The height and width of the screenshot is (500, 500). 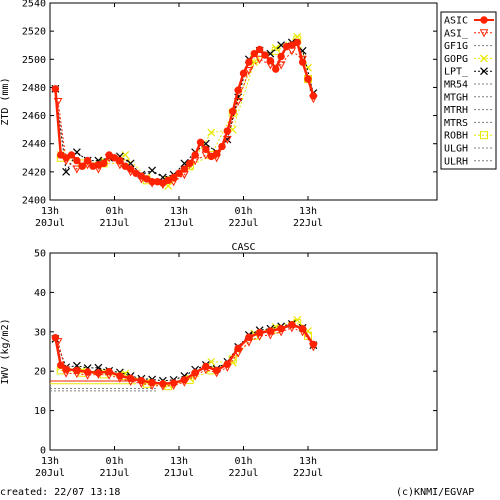 I want to click on legend-entry: ULGH, so click(x=469, y=149).